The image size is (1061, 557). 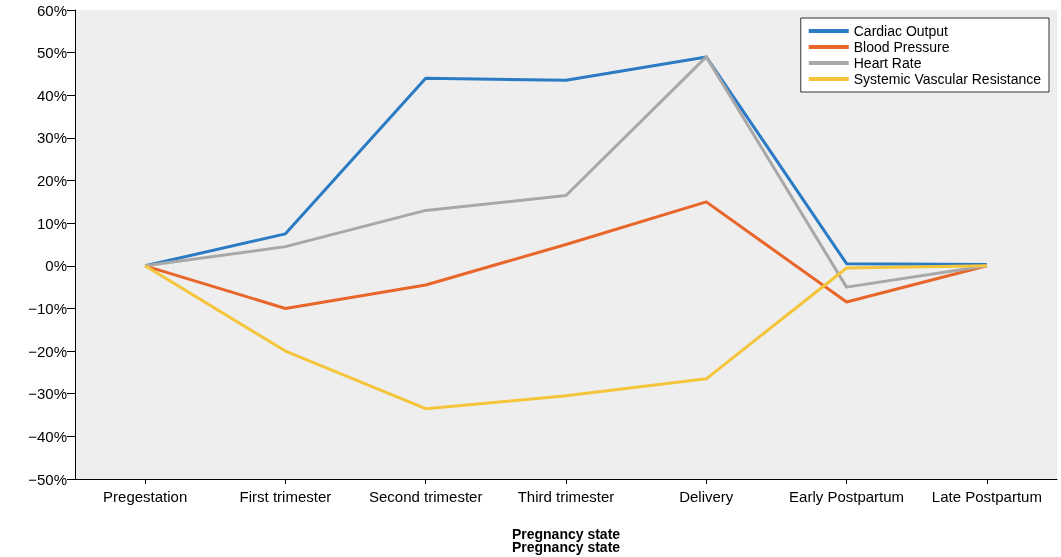 I want to click on y-tick-label: 20%, so click(x=51, y=181).